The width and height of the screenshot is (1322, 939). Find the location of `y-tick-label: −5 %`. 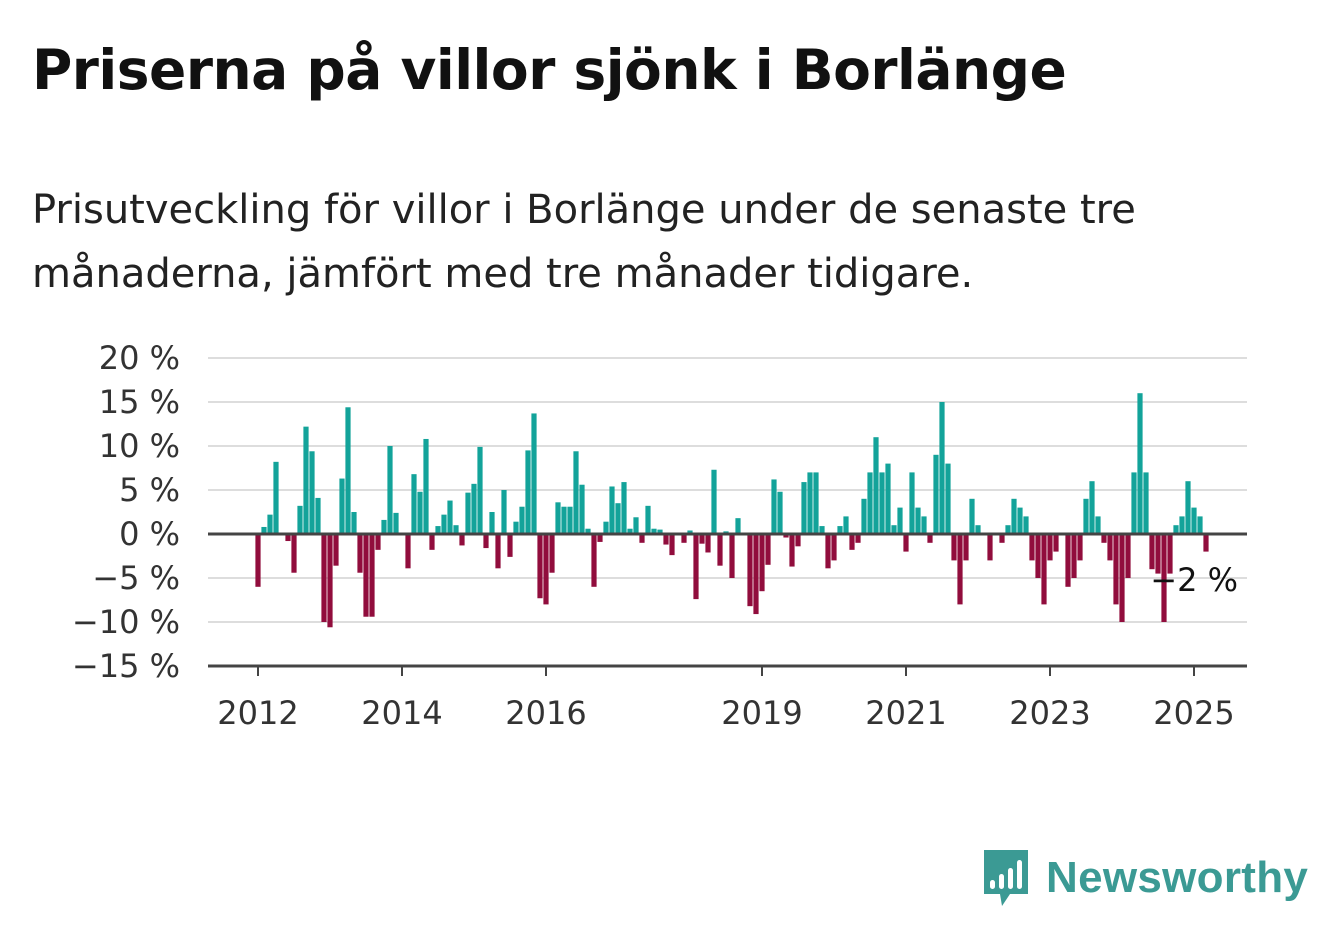

y-tick-label: −5 % is located at coordinates (136, 578).